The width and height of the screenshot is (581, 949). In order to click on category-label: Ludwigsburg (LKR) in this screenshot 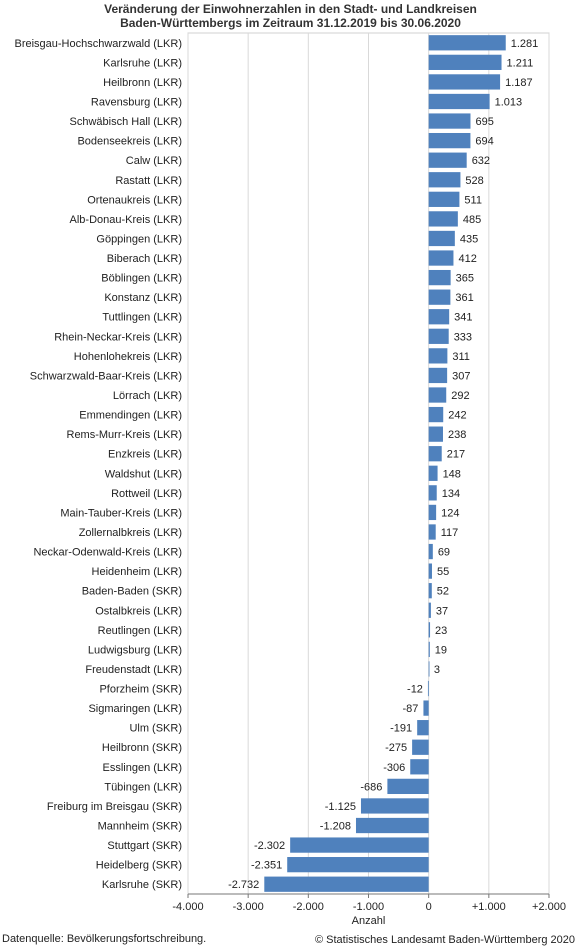, I will do `click(135, 650)`.